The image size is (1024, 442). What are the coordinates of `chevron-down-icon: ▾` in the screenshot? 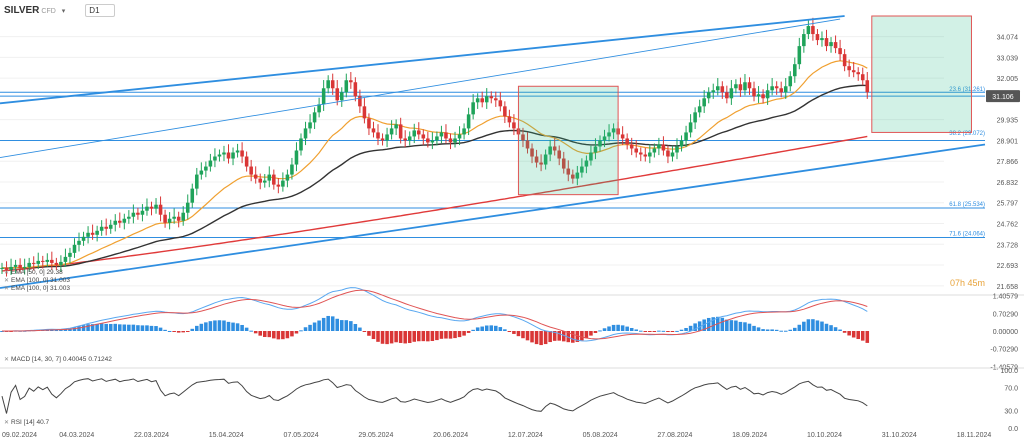 It's located at (63, 11).